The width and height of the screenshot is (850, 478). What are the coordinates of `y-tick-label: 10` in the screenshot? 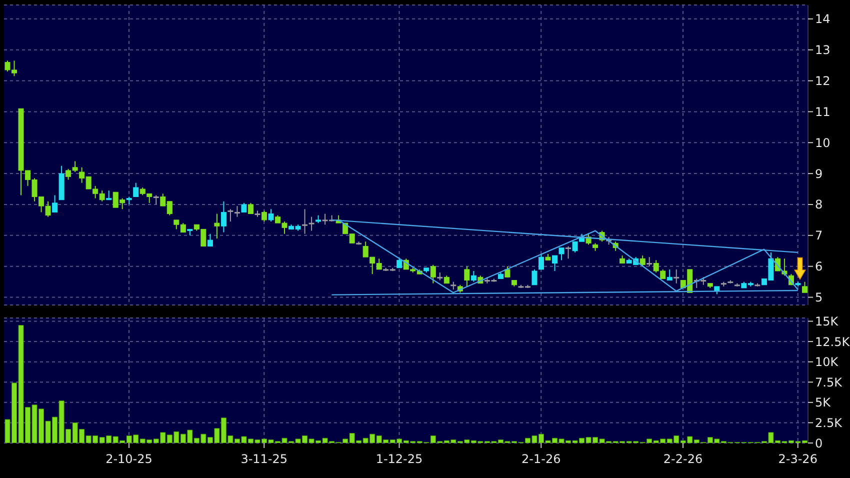 It's located at (822, 143).